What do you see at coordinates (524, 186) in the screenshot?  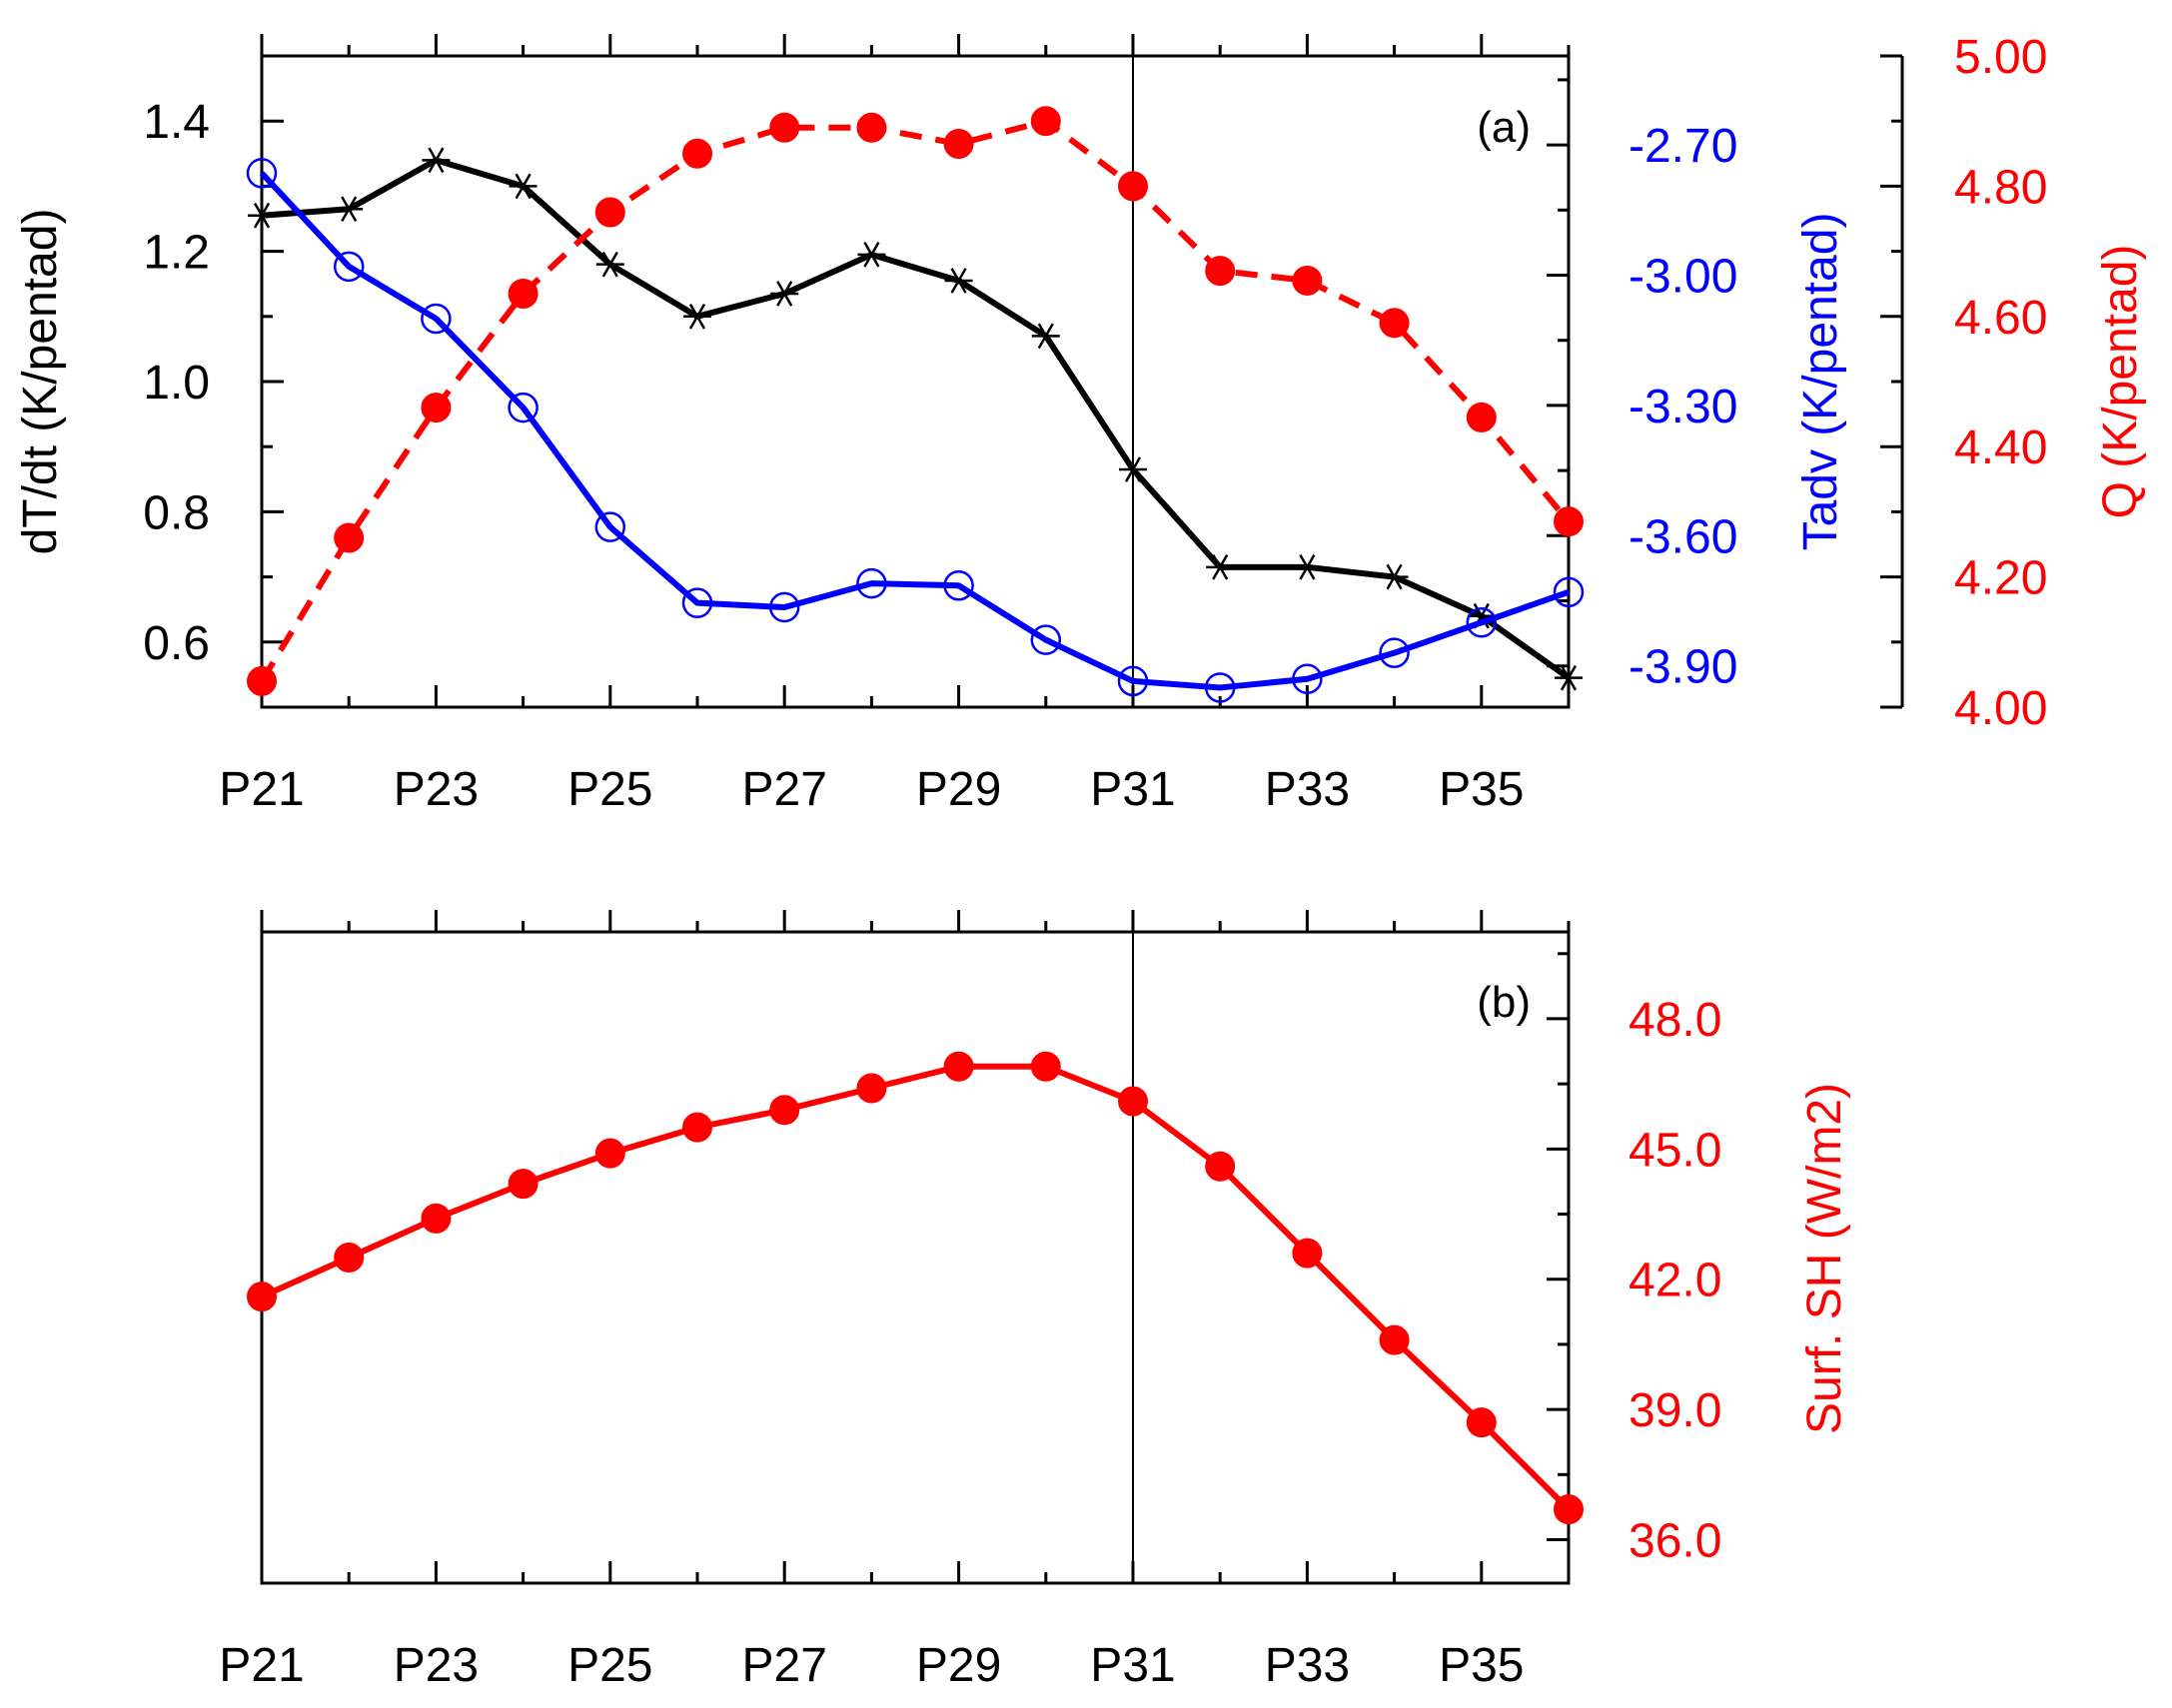 I see `series-dt-dt-point-p24` at bounding box center [524, 186].